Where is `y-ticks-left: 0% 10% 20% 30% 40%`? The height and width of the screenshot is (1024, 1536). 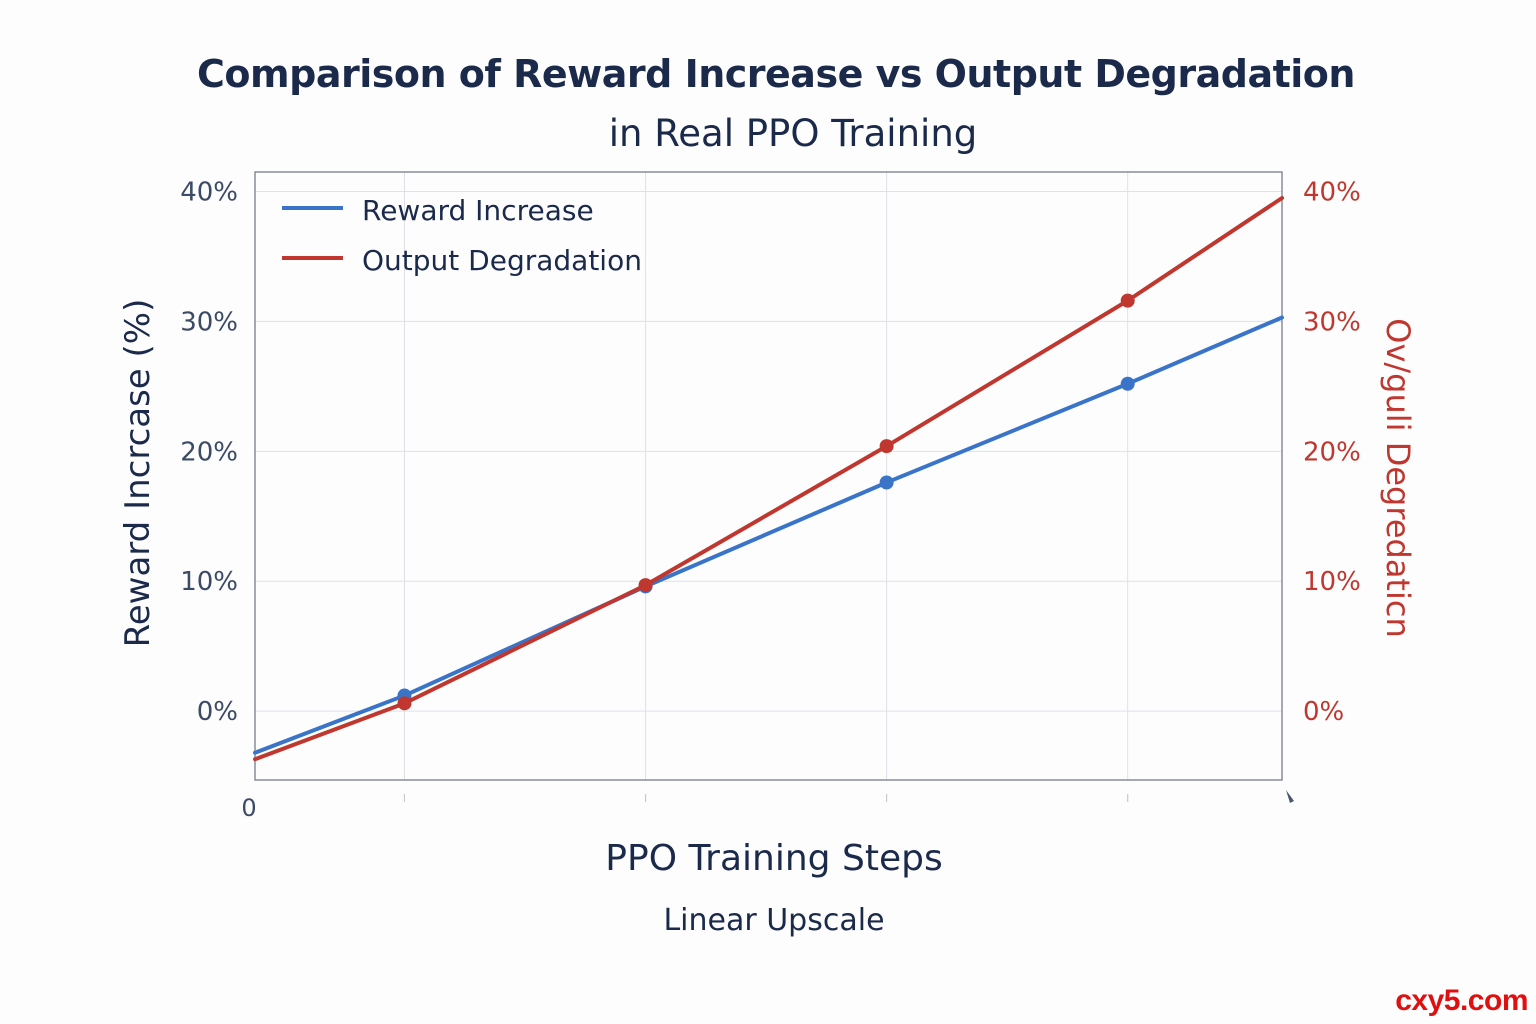 y-ticks-left: 0% 10% 20% 30% 40% is located at coordinates (209, 452).